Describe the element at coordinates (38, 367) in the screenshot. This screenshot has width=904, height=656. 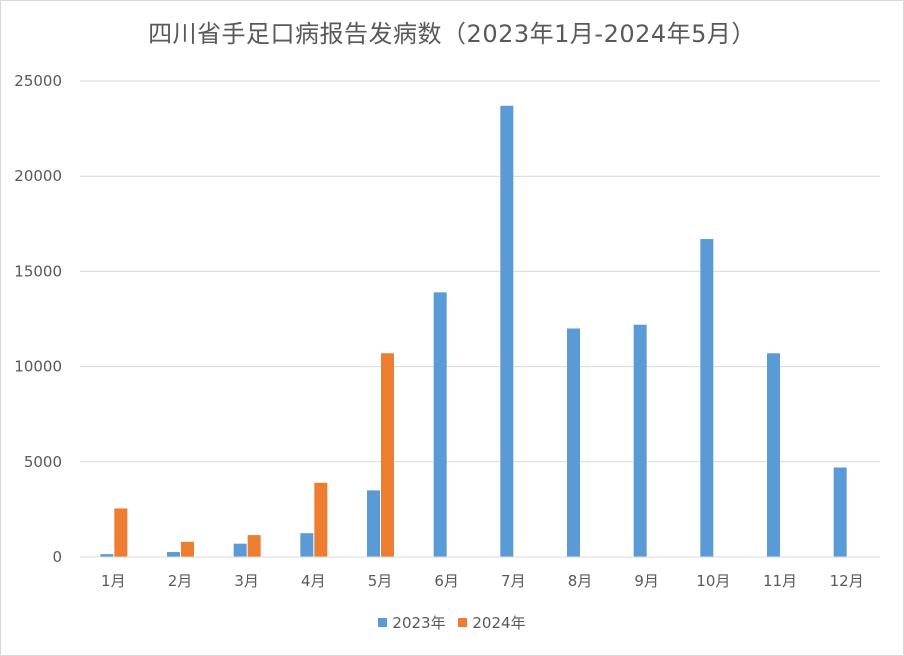
I see `y-tick-label: 10000` at that location.